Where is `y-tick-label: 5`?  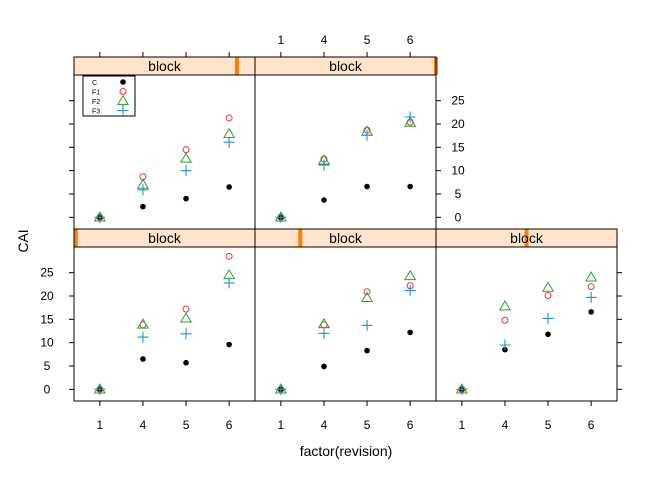 y-tick-label: 5 is located at coordinates (47, 366).